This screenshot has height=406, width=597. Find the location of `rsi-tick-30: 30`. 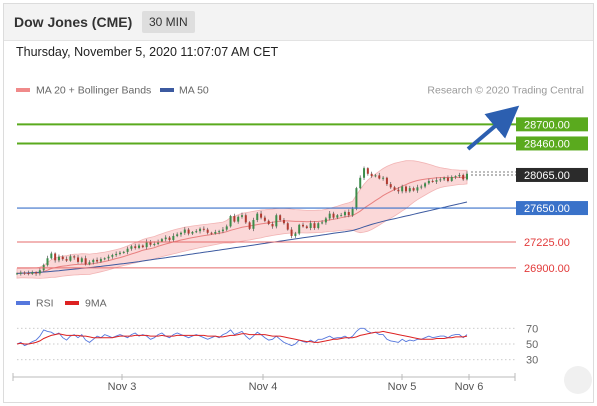

rsi-tick-30: 30 is located at coordinates (532, 361).